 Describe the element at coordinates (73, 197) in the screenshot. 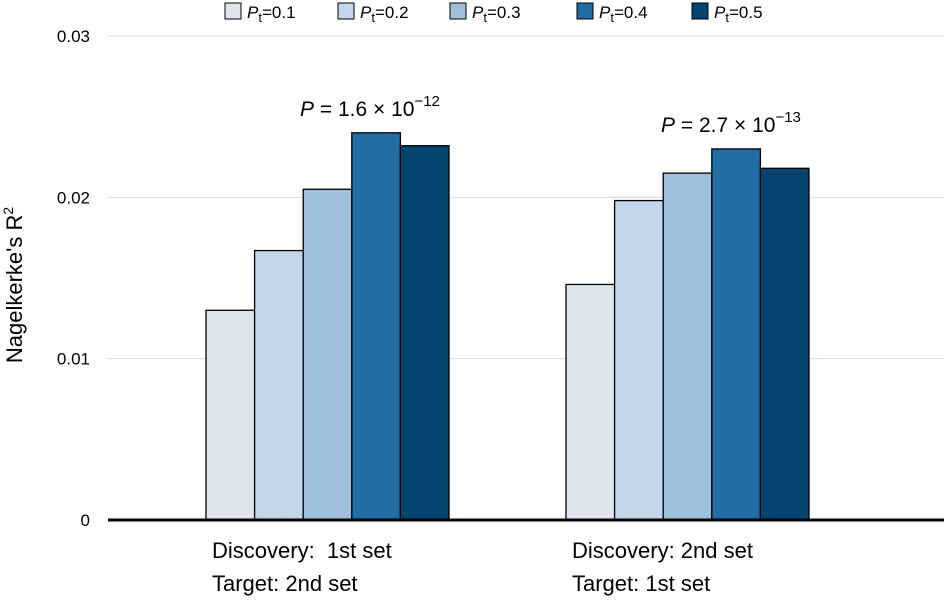

I see `y-tick-label: 0.02` at that location.